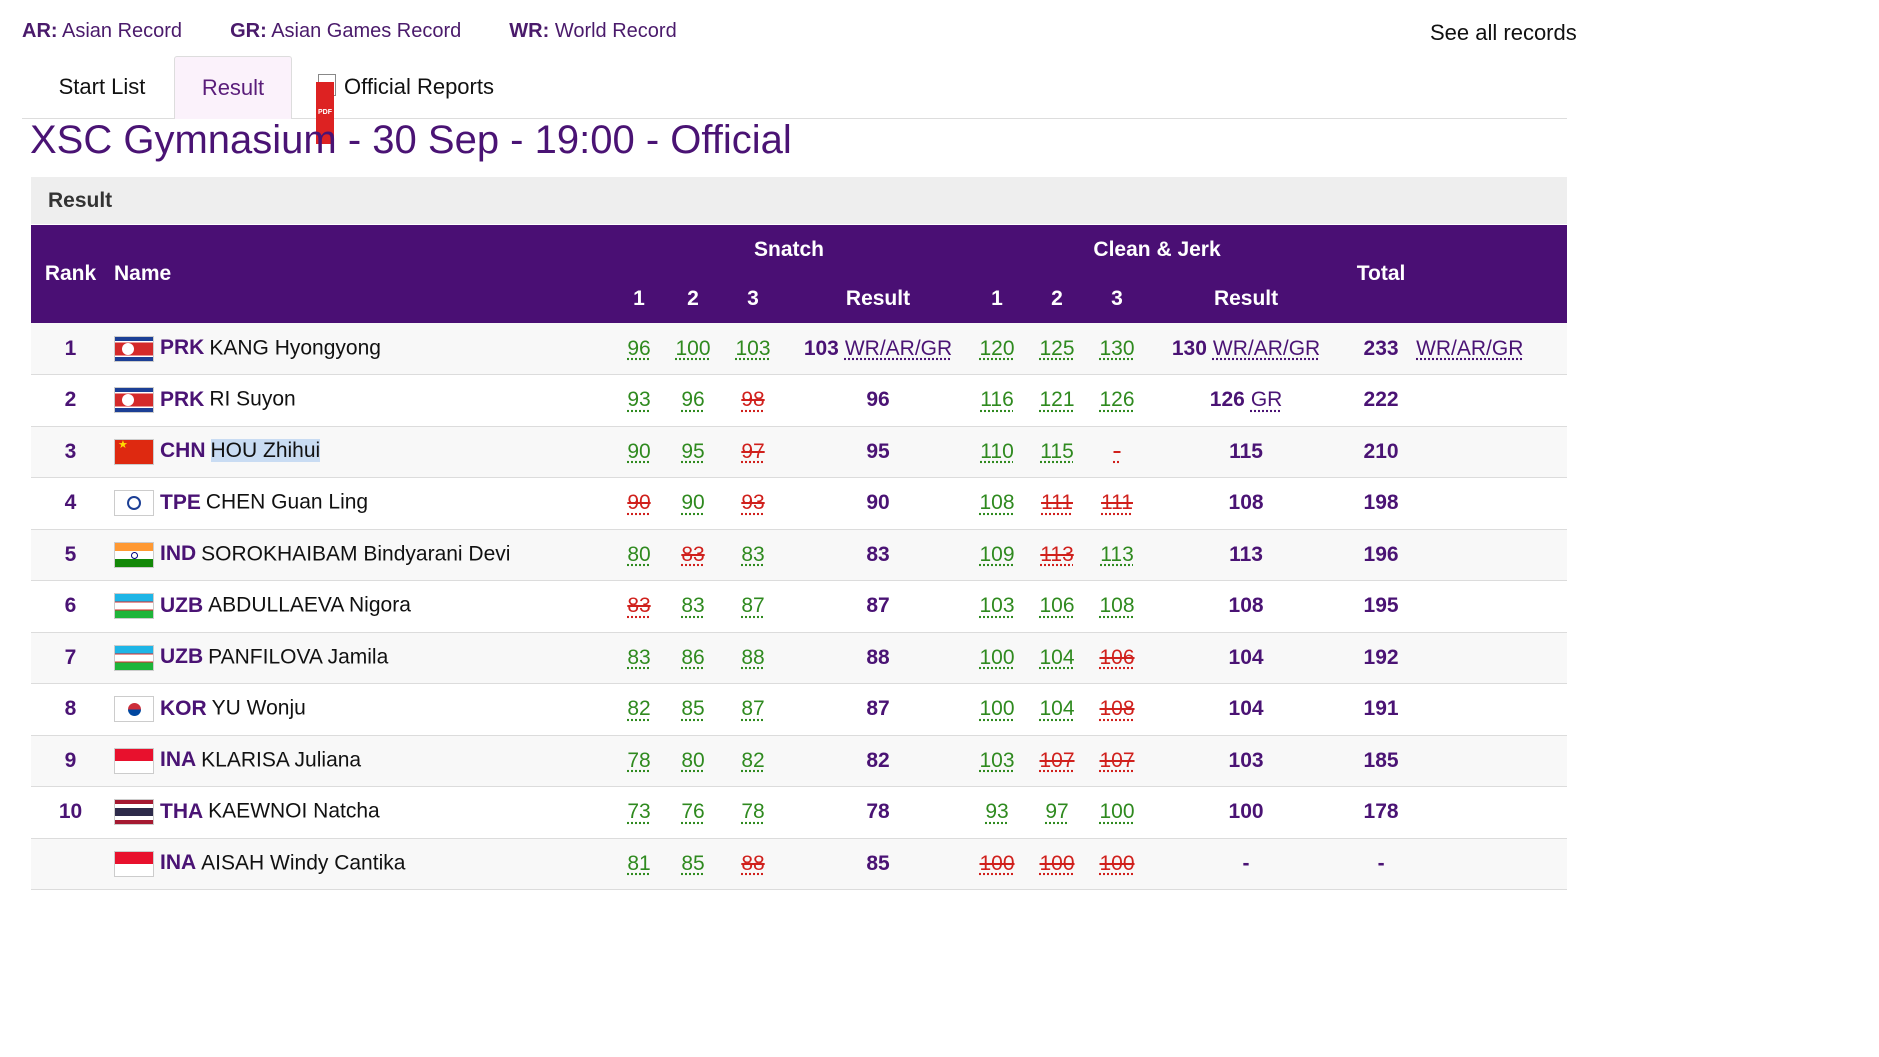 Image resolution: width=1879 pixels, height=1057 pixels. I want to click on athlete-name: SOROKHAIBAM Bindyarani Devi, so click(356, 554).